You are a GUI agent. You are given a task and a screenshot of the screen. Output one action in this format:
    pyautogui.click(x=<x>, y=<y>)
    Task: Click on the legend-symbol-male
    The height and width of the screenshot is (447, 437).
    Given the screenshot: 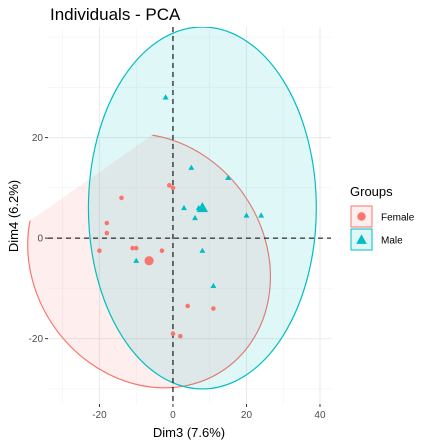 What is the action you would take?
    pyautogui.click(x=361, y=239)
    